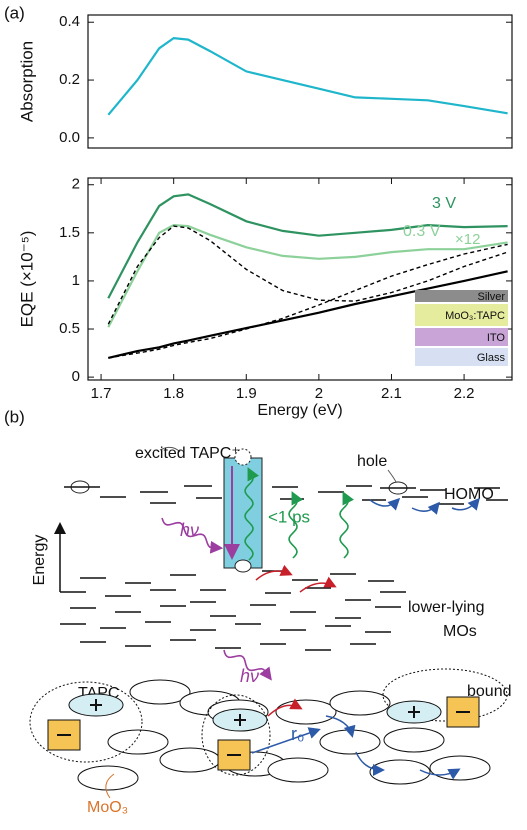 The height and width of the screenshot is (830, 527). What do you see at coordinates (69, 137) in the screenshot?
I see `y-tick-label: 0.0` at bounding box center [69, 137].